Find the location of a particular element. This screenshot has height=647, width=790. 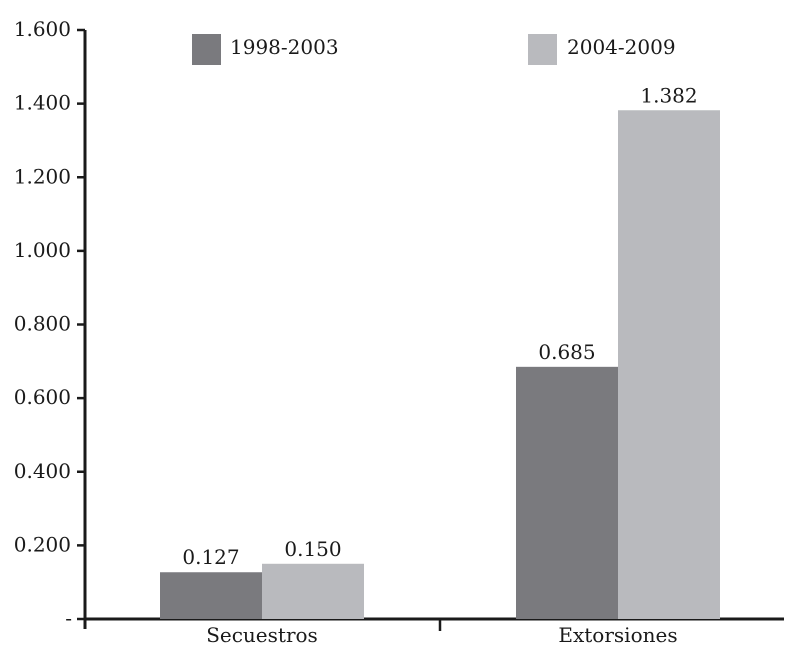

bar-value-label: 1.382 is located at coordinates (668, 95).